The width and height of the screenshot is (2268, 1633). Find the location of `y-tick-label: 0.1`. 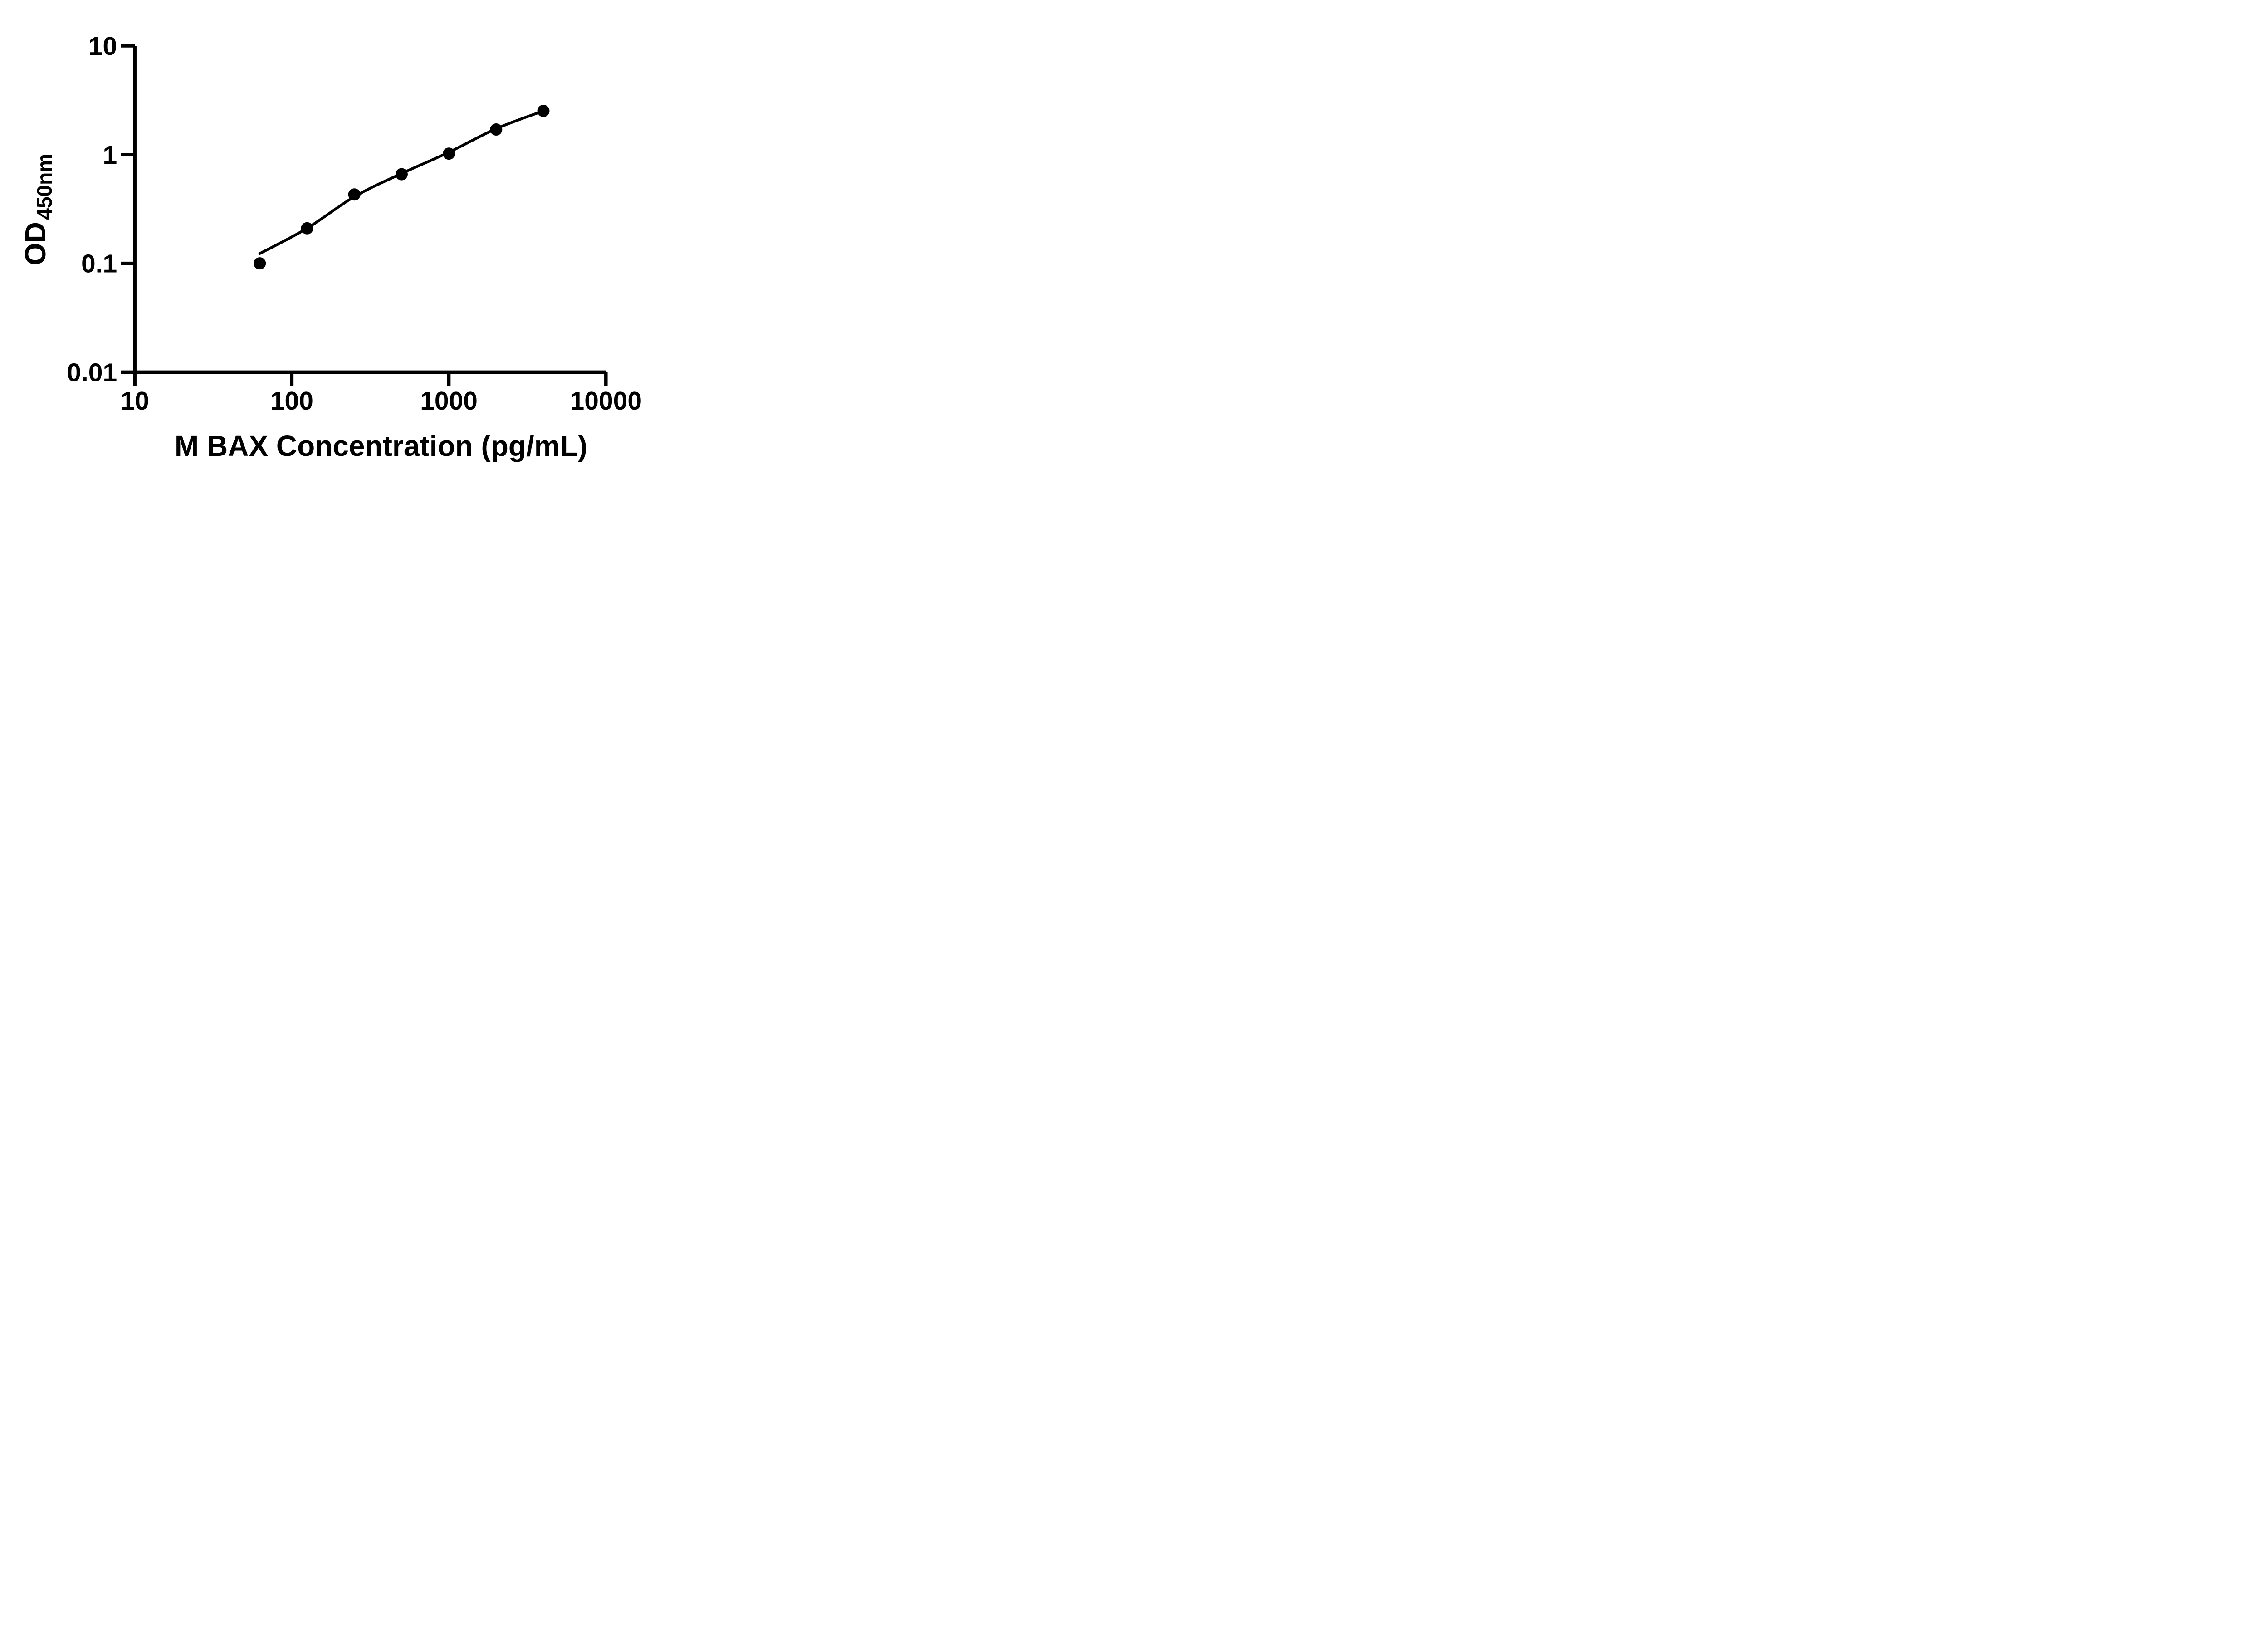

y-tick-label: 0.1 is located at coordinates (99, 264).